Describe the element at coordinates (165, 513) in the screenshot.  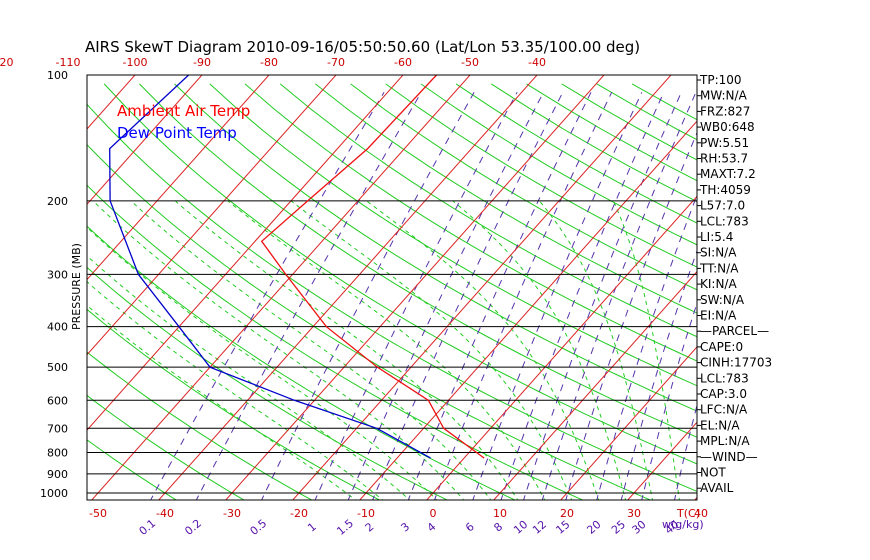
I see `bottom-temp-tick-label: -40` at that location.